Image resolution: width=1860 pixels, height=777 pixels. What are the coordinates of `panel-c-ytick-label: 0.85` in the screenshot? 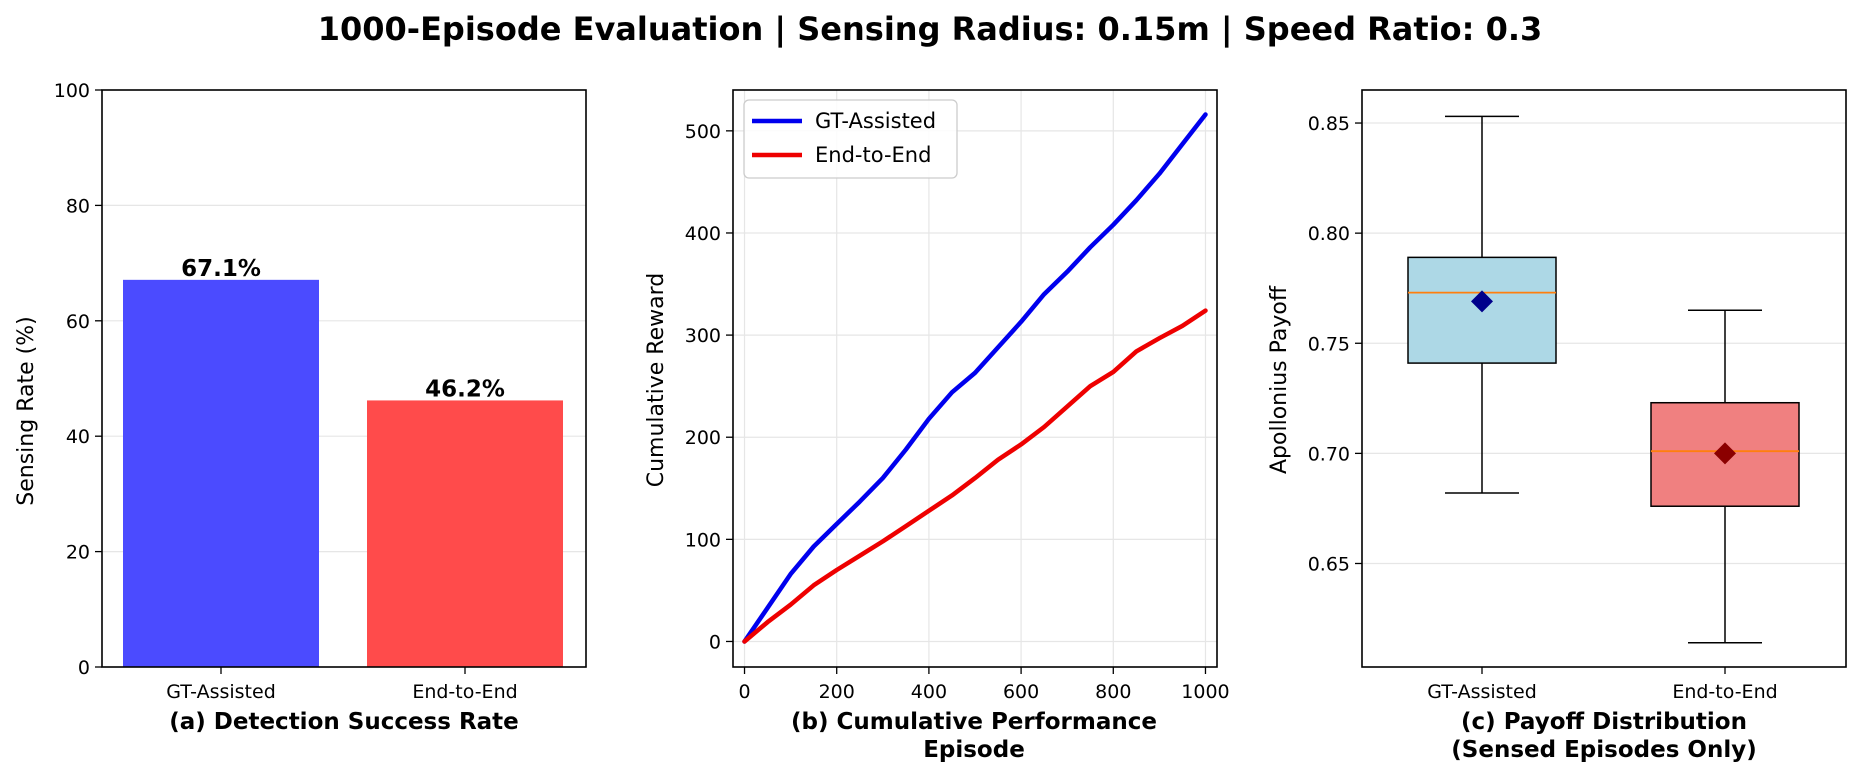 It's located at (1329, 124).